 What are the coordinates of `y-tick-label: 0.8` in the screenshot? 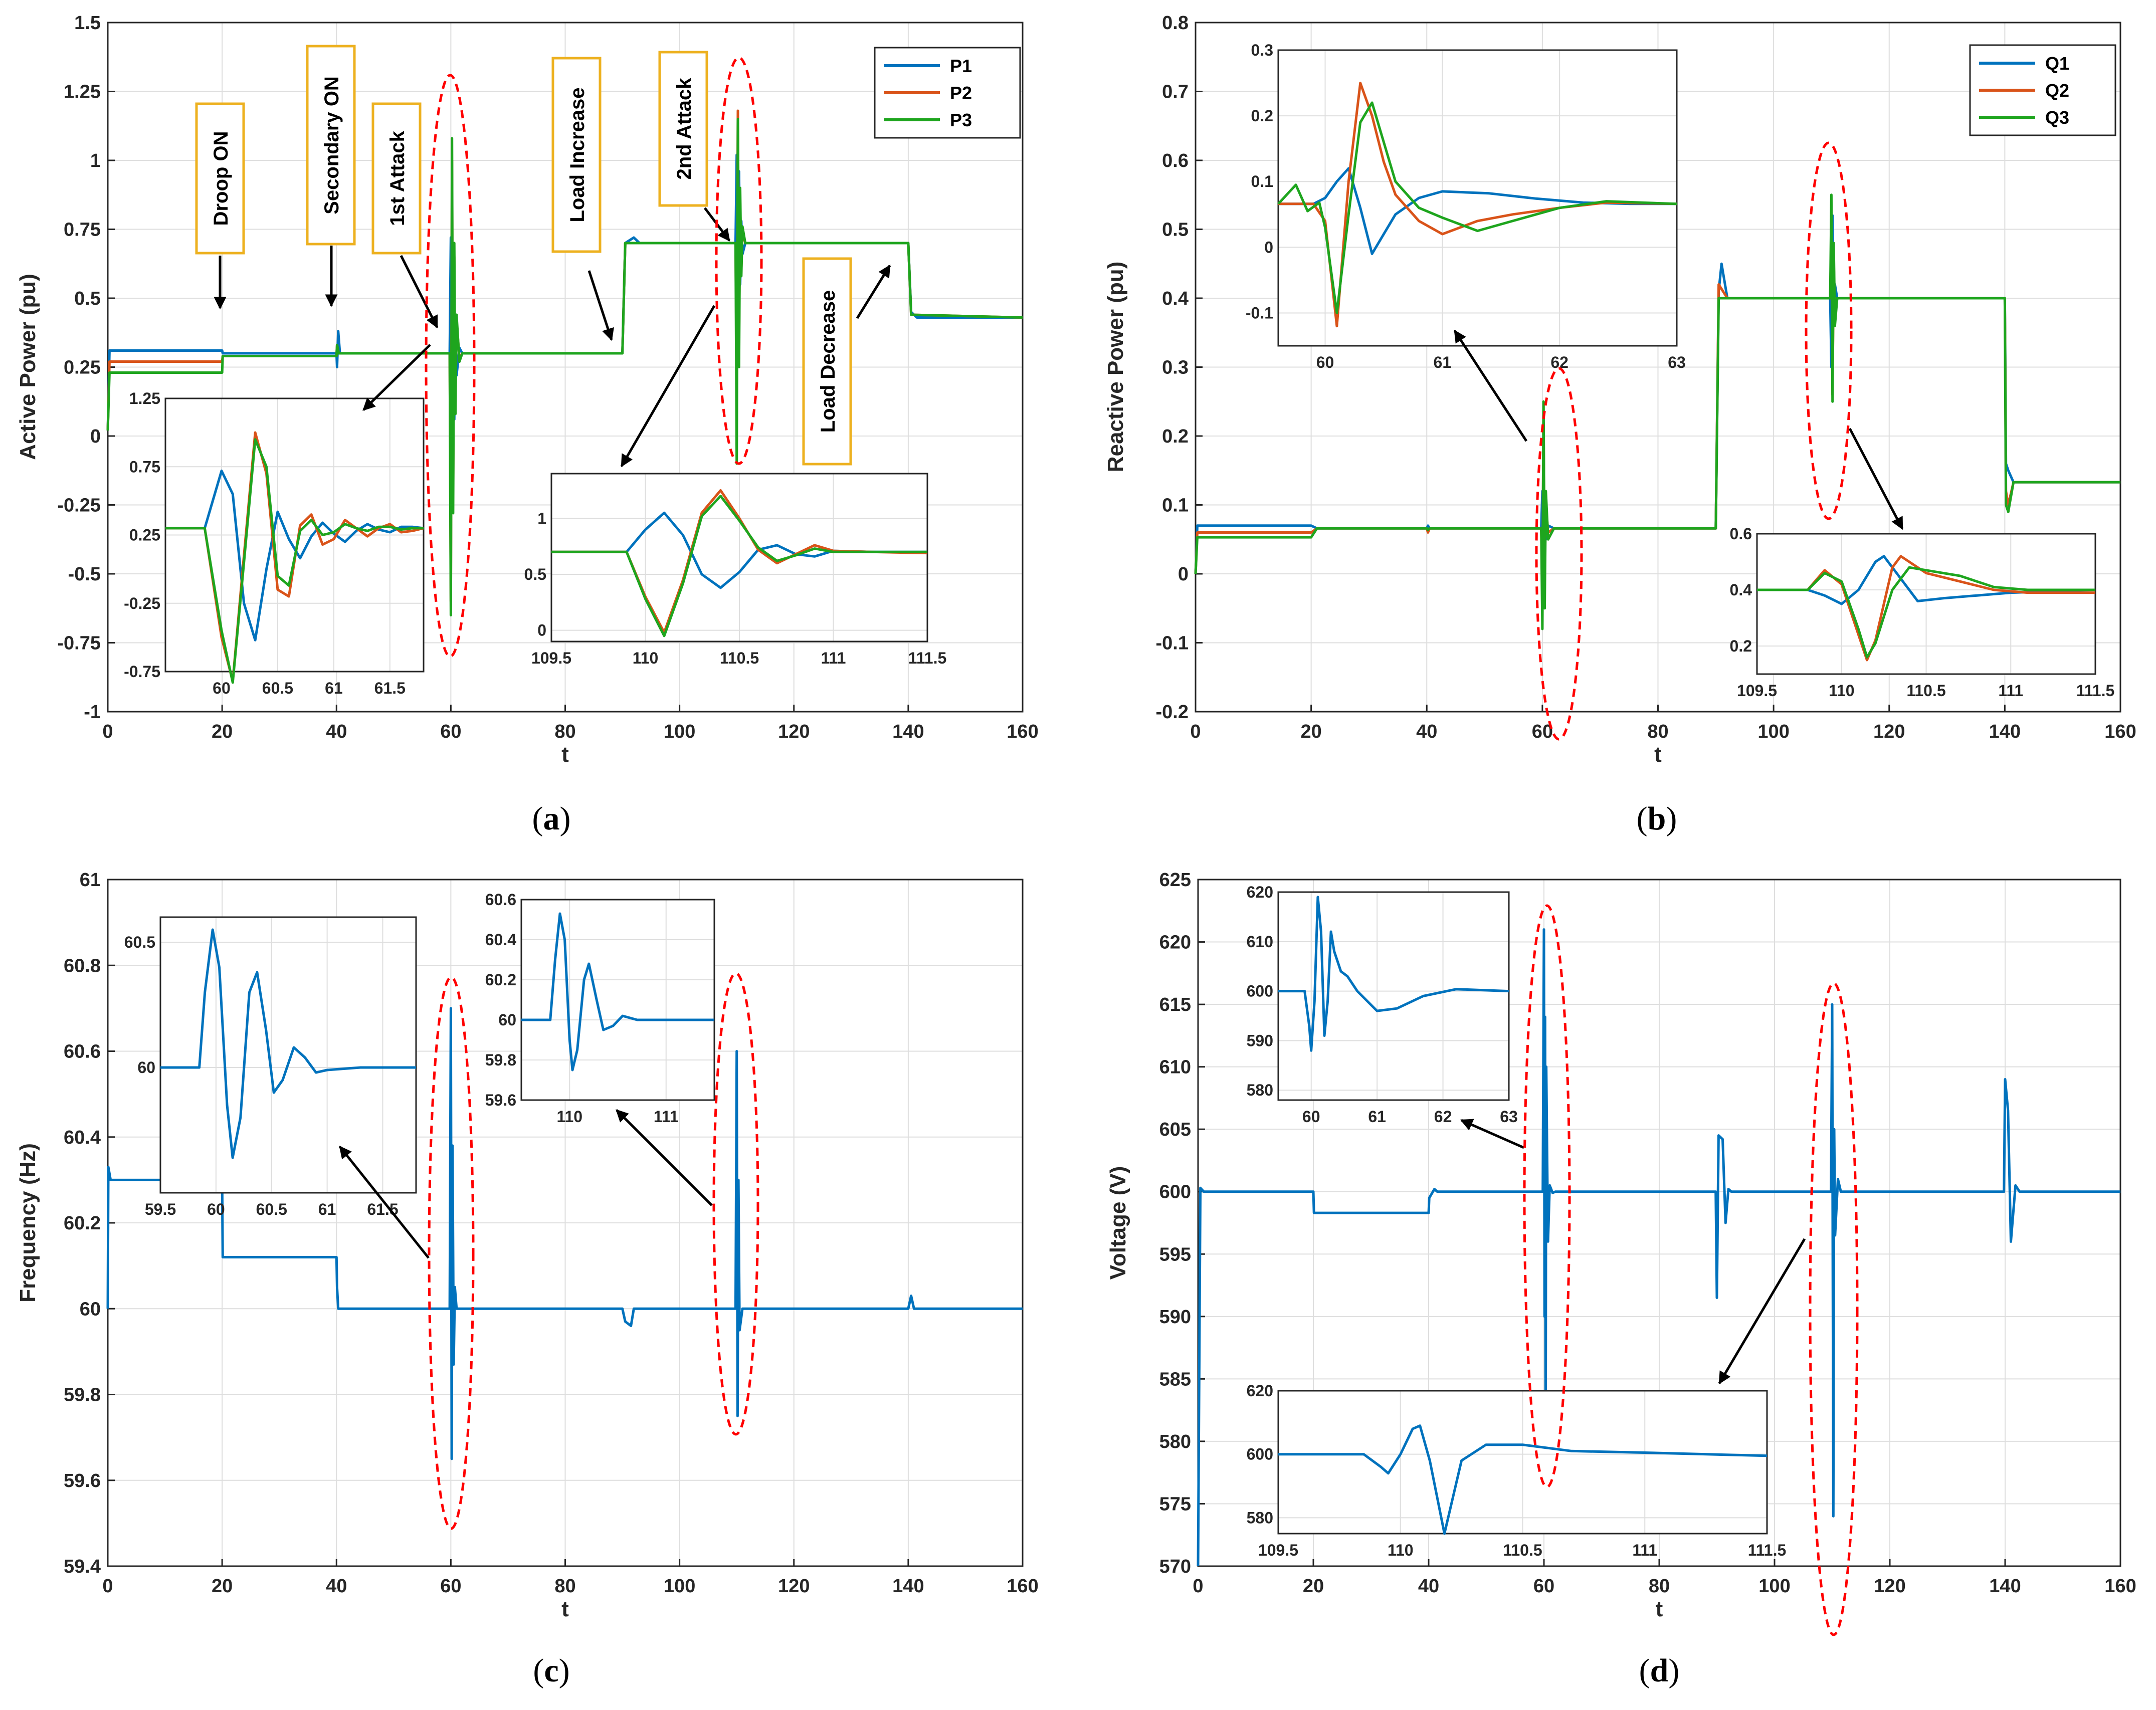 It's located at (1175, 23).